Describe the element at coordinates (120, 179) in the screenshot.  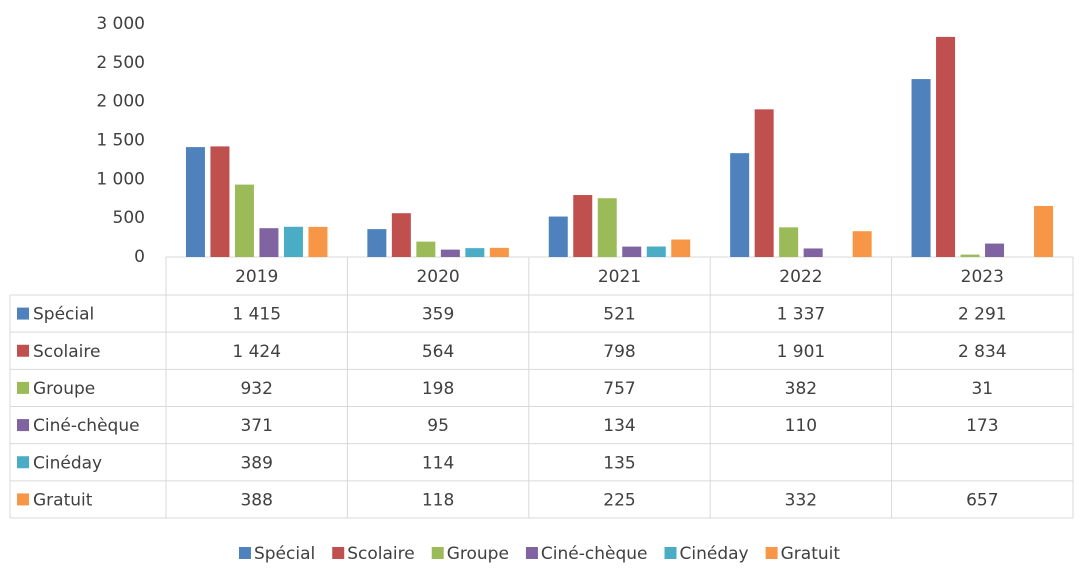
I see `y-tick-label: 1 000` at that location.